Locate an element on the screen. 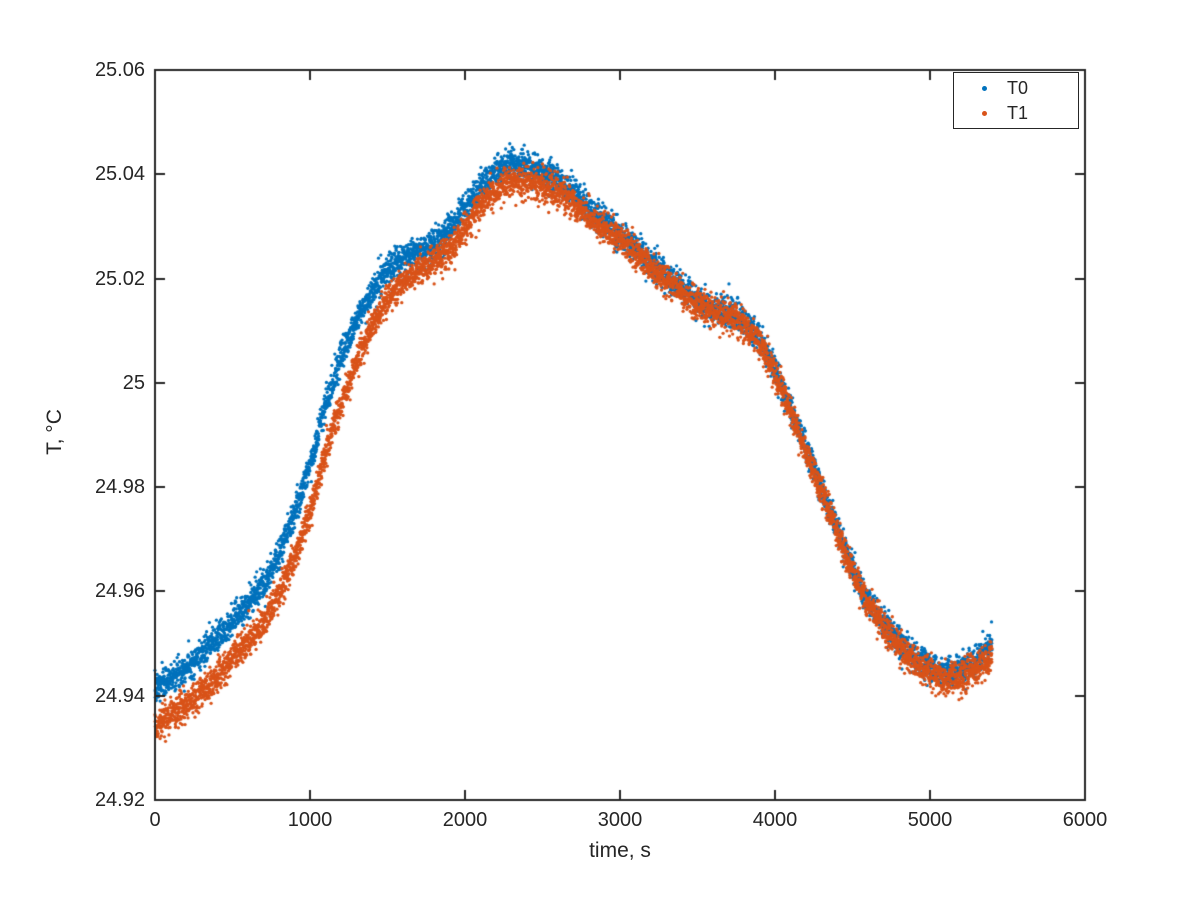  y-tick-label: 24.98 is located at coordinates (119, 487).